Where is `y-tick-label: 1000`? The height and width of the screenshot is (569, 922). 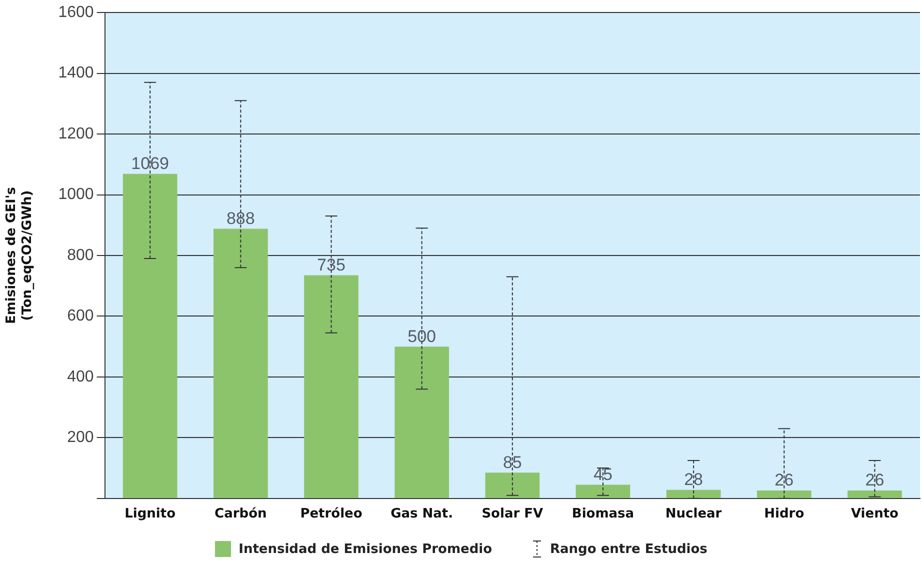
y-tick-label: 1000 is located at coordinates (76, 195).